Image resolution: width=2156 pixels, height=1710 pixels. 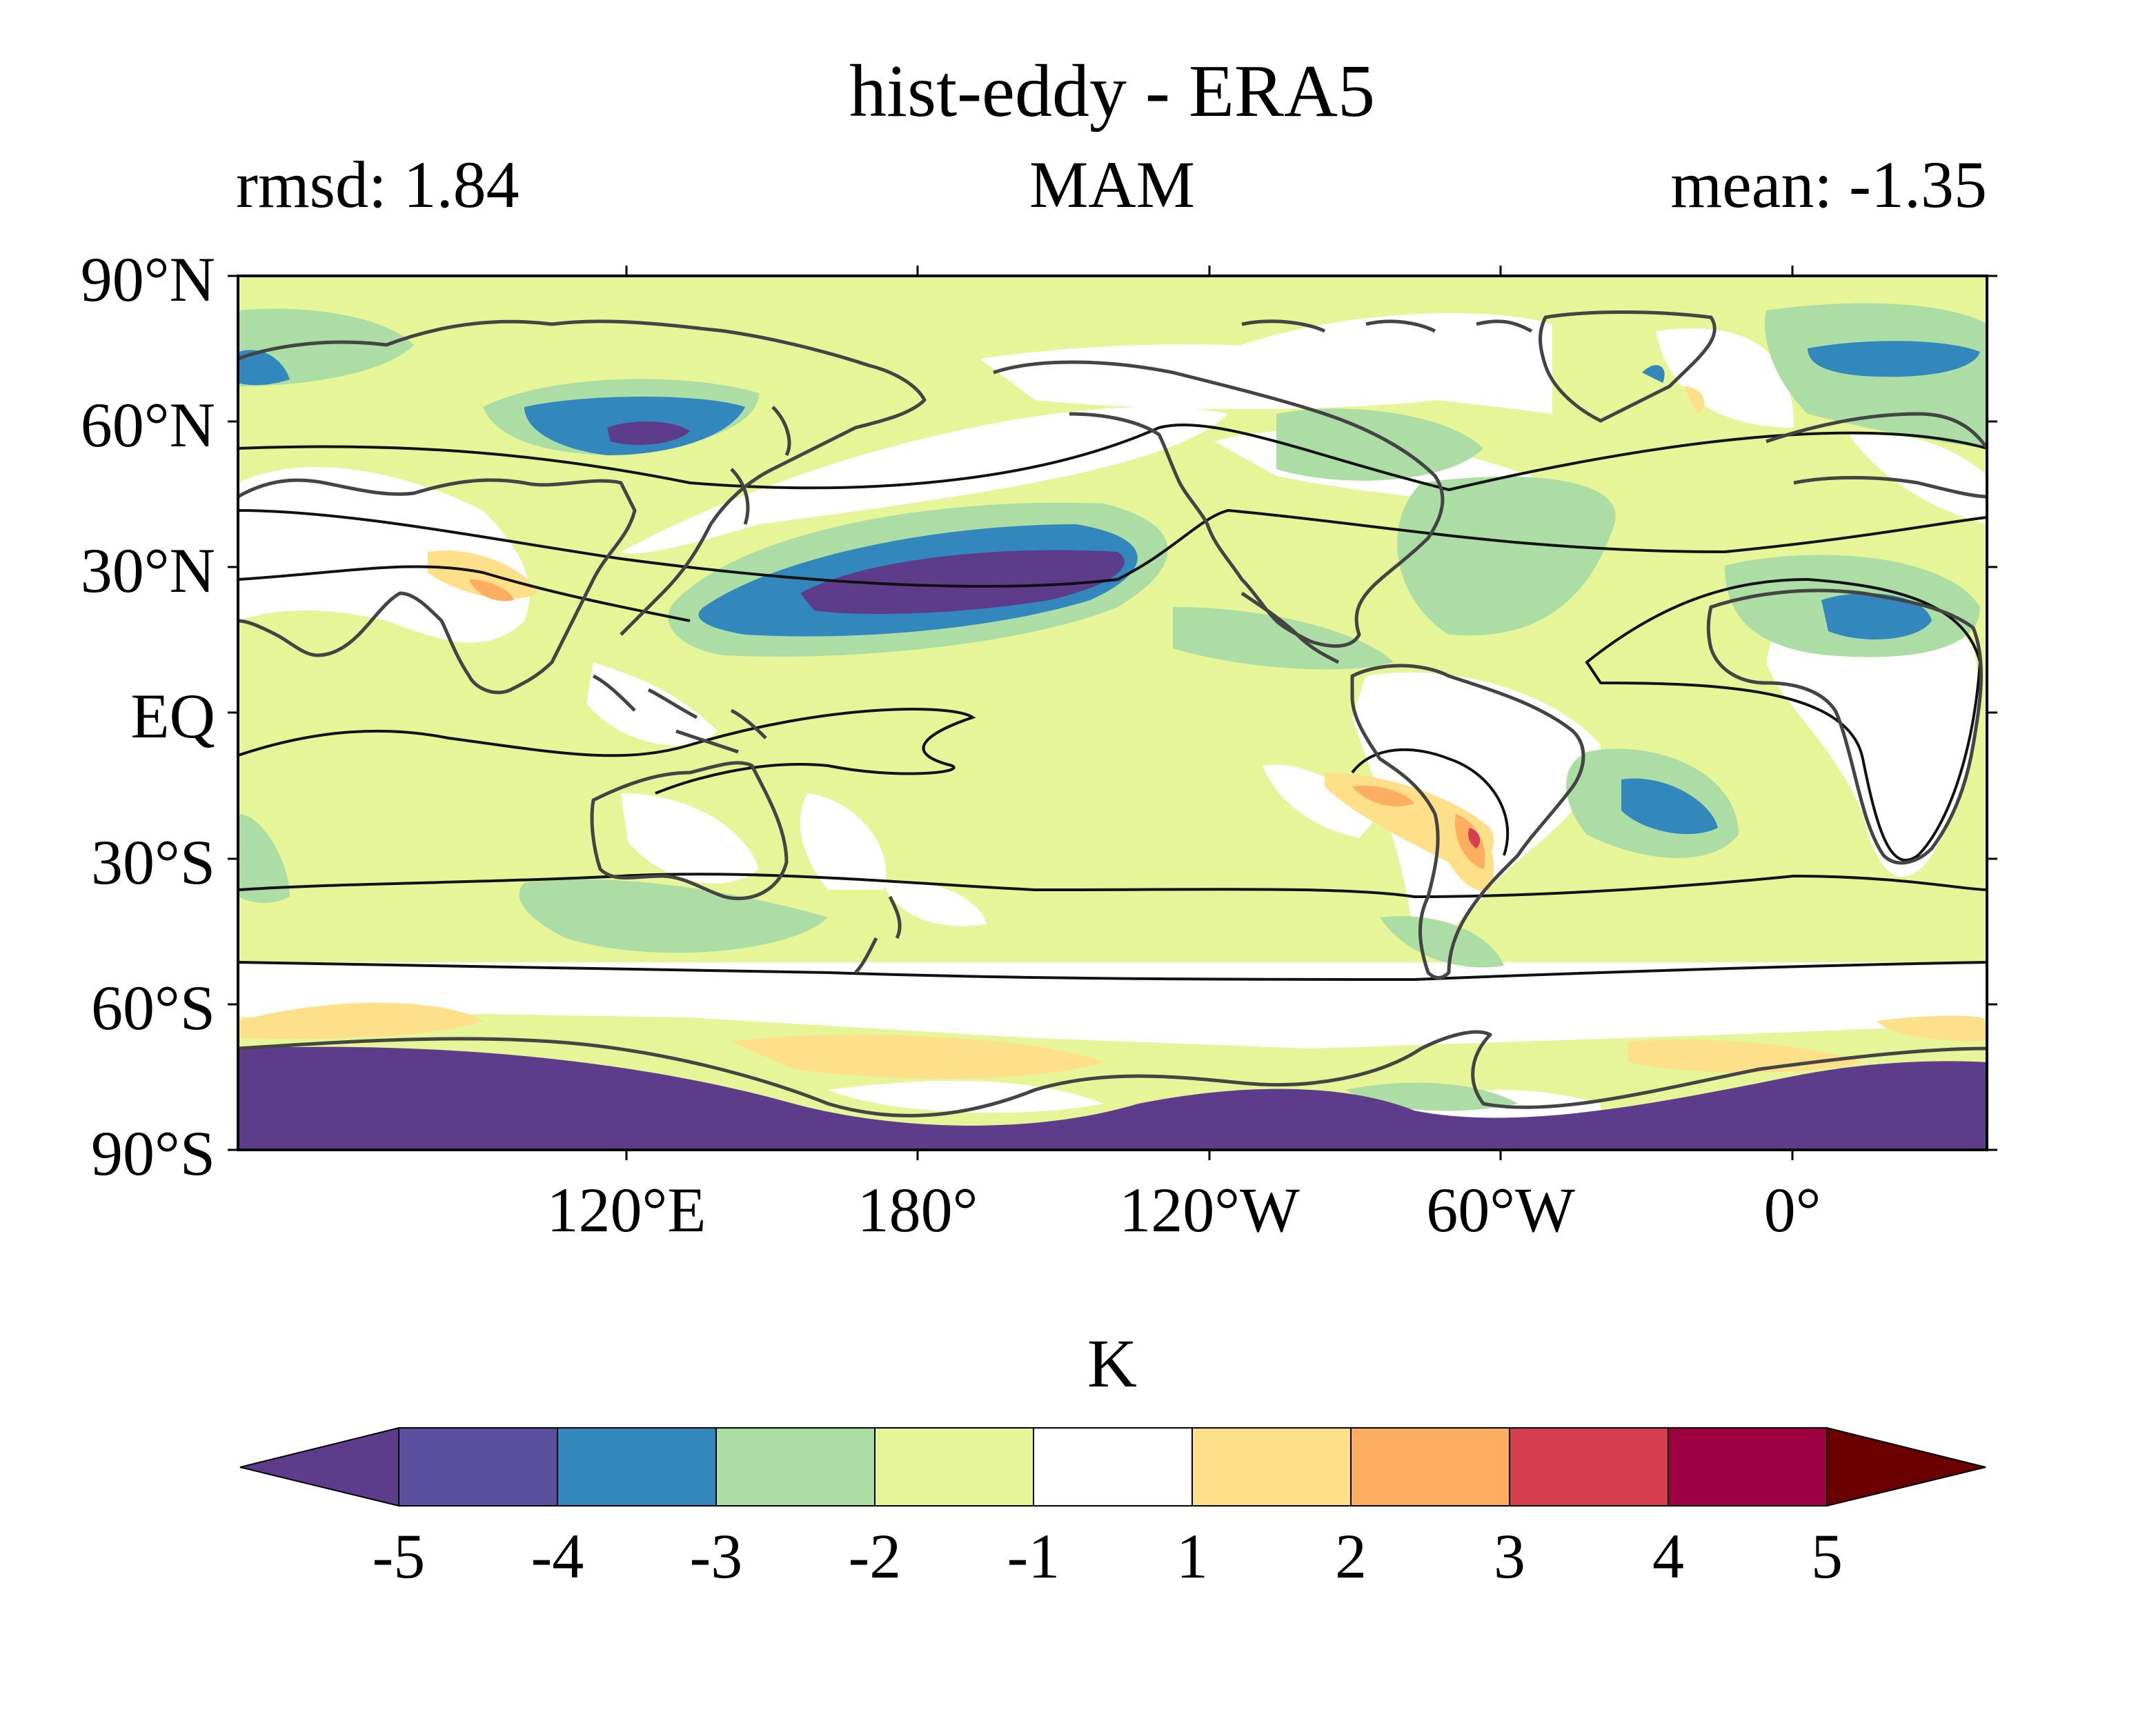 What do you see at coordinates (626, 1210) in the screenshot?
I see `lon-label-120e: 120°E` at bounding box center [626, 1210].